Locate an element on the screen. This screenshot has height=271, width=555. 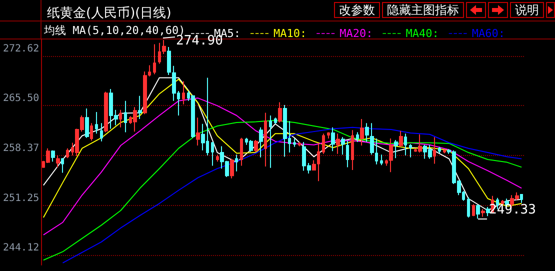
y-tick-label: 265.50 is located at coordinates (21, 98).